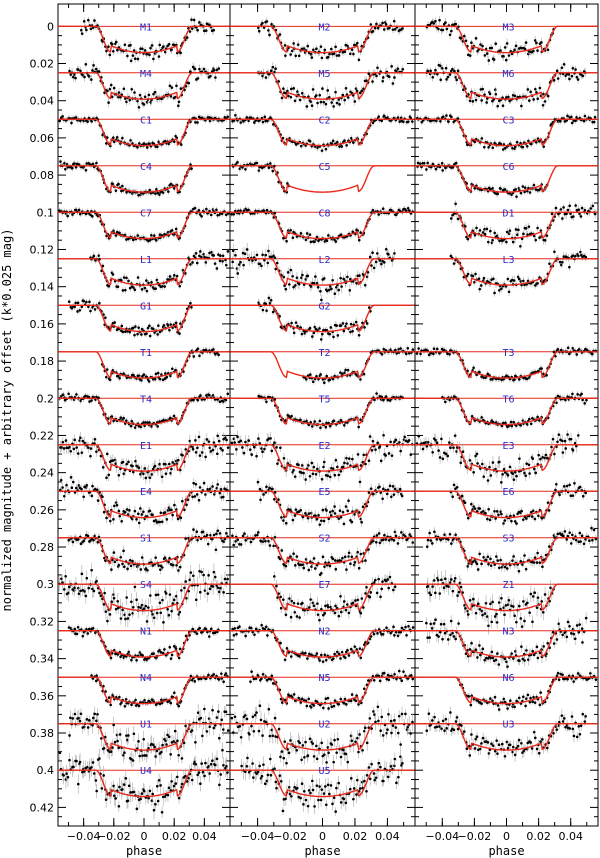  What do you see at coordinates (42, 287) in the screenshot?
I see `y-tick-label: 0.14` at bounding box center [42, 287].